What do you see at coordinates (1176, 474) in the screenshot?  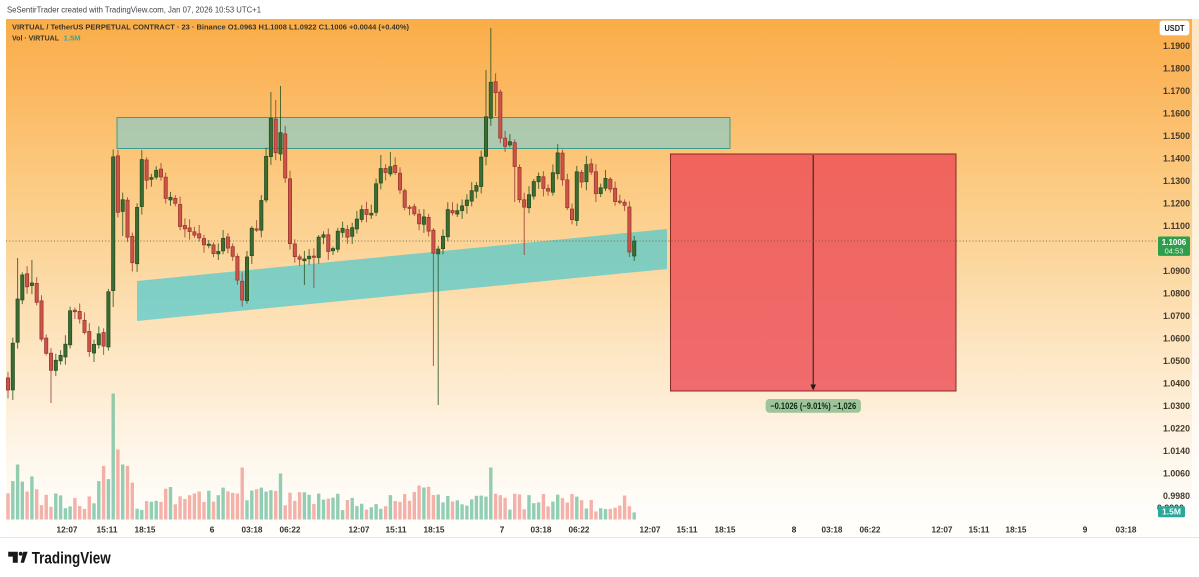 I see `svg-text: 1.0060` at bounding box center [1176, 474].